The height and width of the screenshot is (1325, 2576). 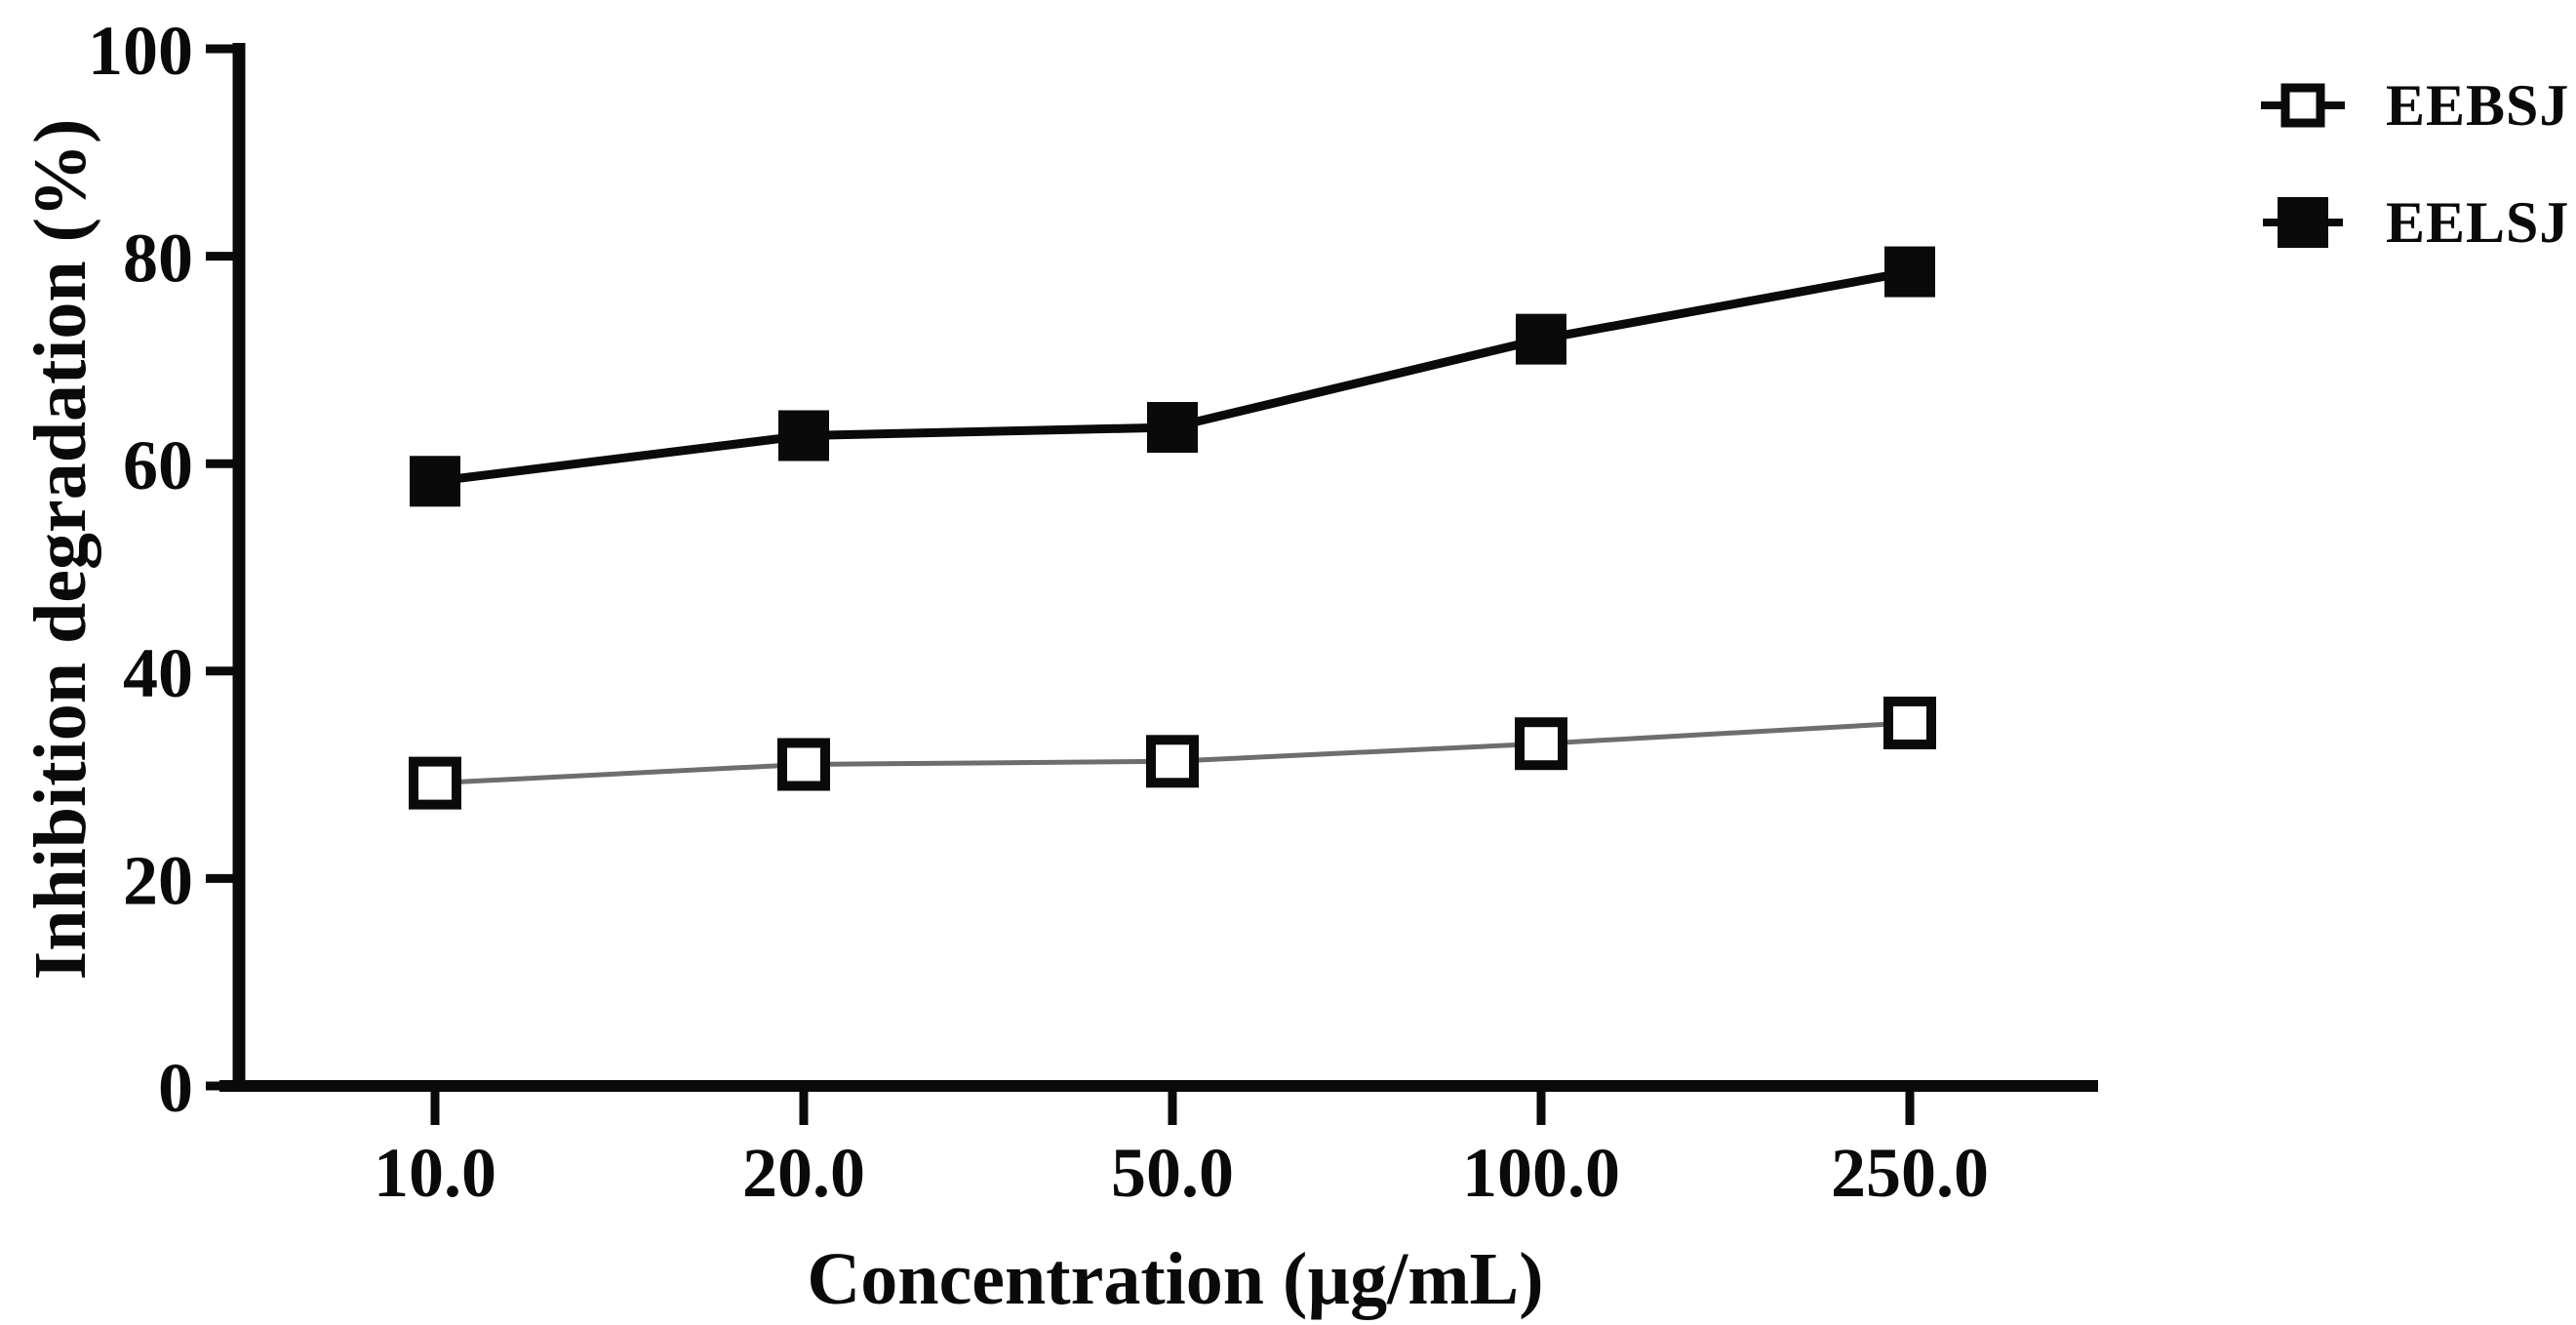 I want to click on y-axis-title: Inhibition degradation (%), so click(x=60, y=549).